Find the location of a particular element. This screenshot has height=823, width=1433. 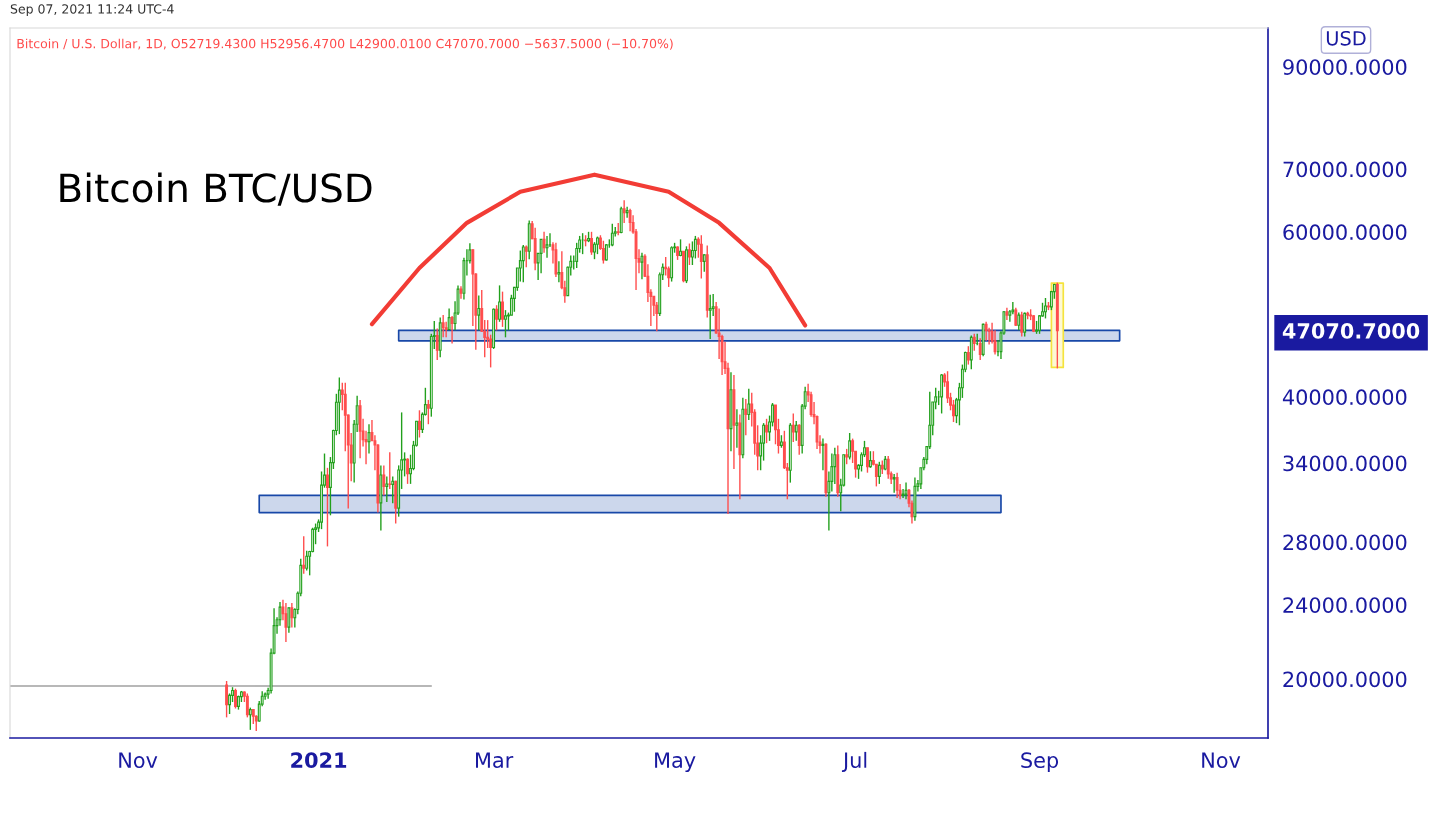

y-axis-title: USD is located at coordinates (1346, 38).